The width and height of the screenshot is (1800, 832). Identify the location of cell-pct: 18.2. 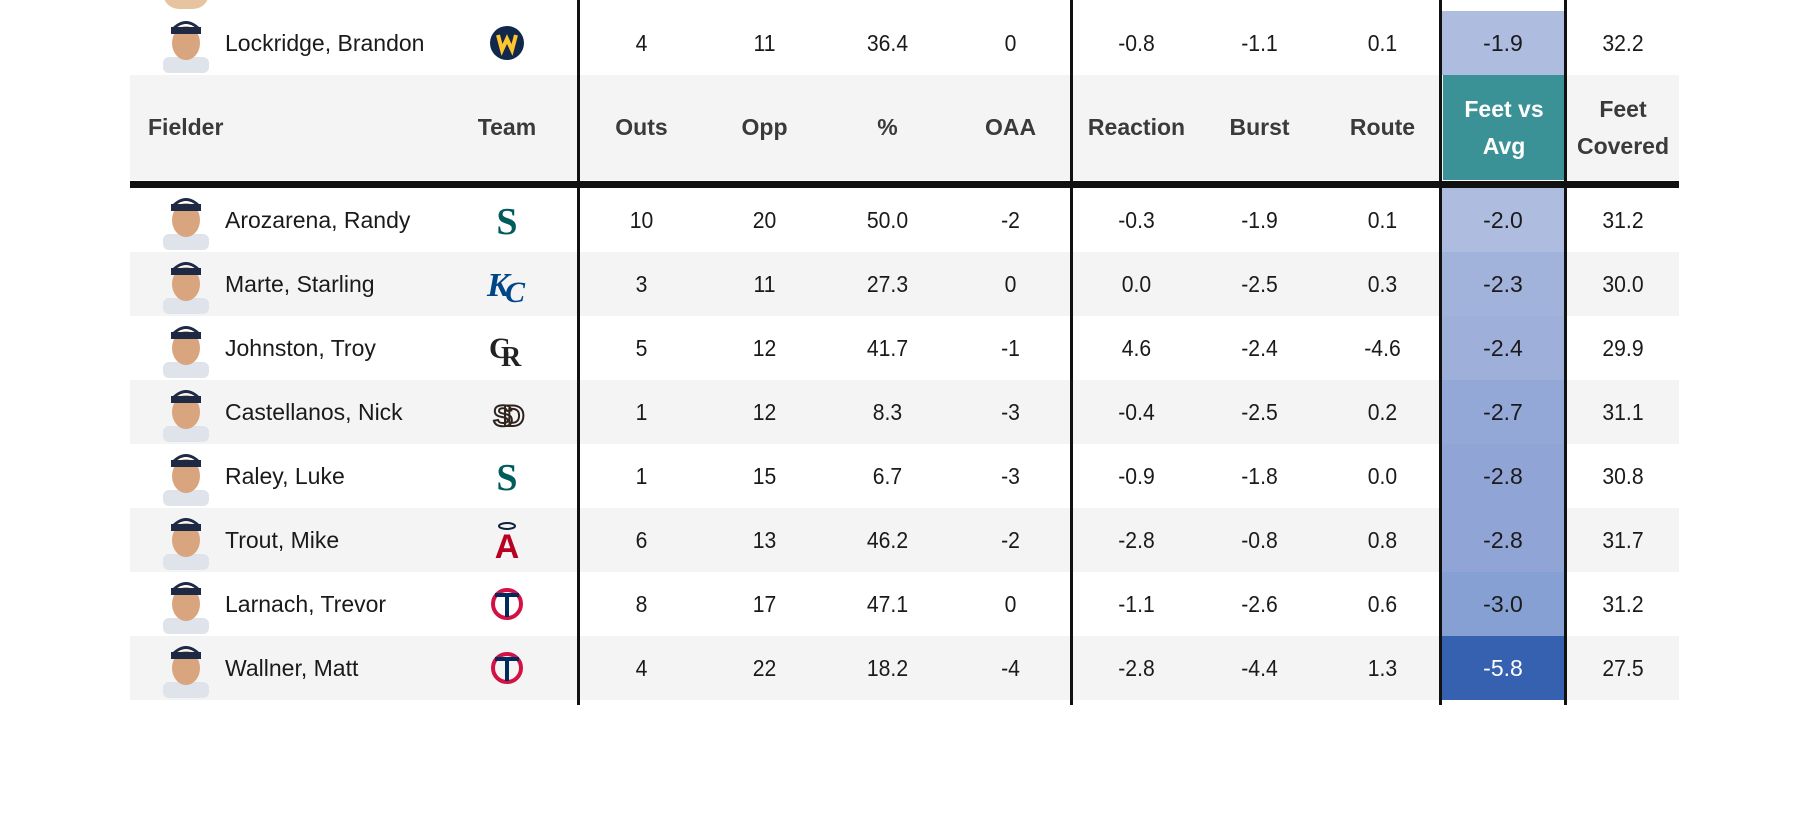
(887, 667).